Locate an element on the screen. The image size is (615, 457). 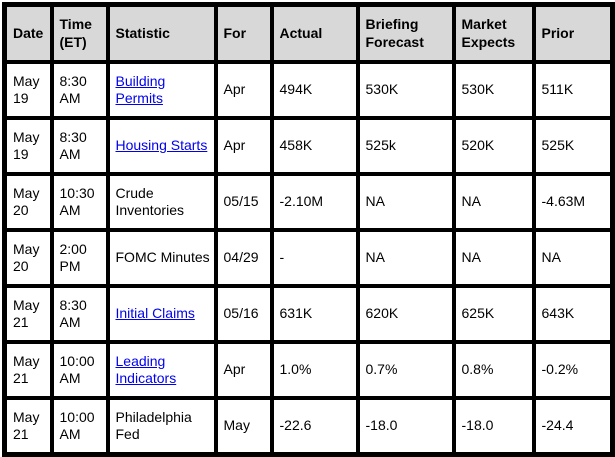
cell-market-expects: 625K is located at coordinates (493, 314).